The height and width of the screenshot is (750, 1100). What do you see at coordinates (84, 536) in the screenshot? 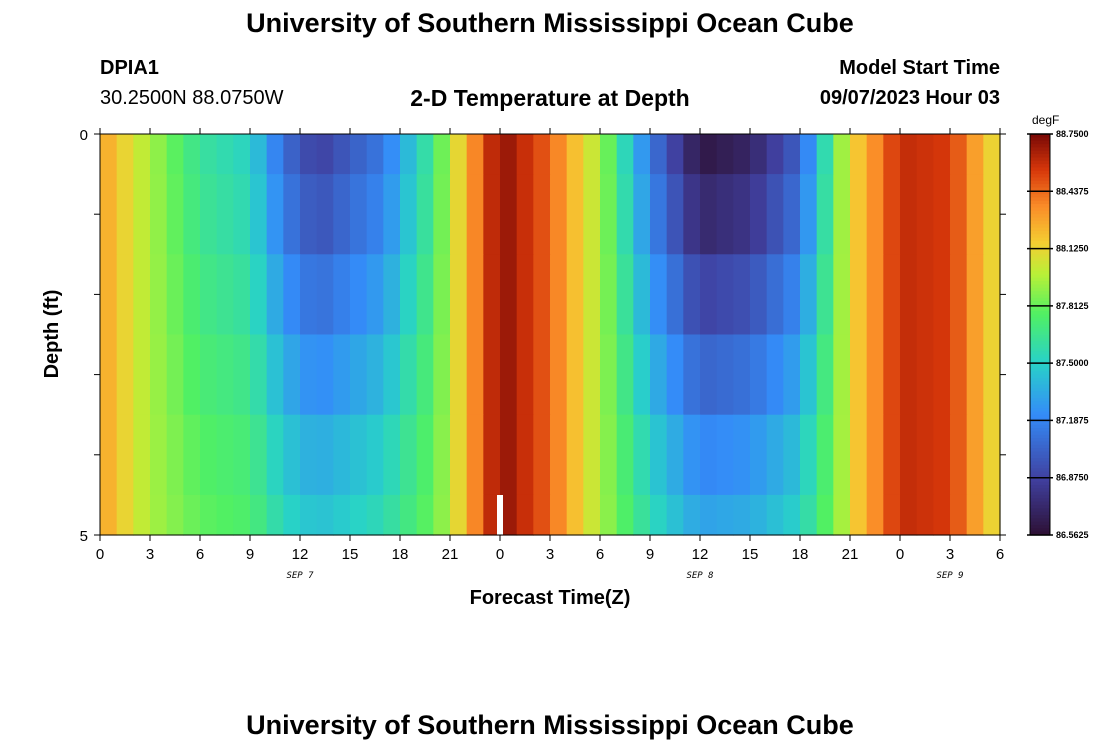
I see `y-tick-label: 5` at bounding box center [84, 536].